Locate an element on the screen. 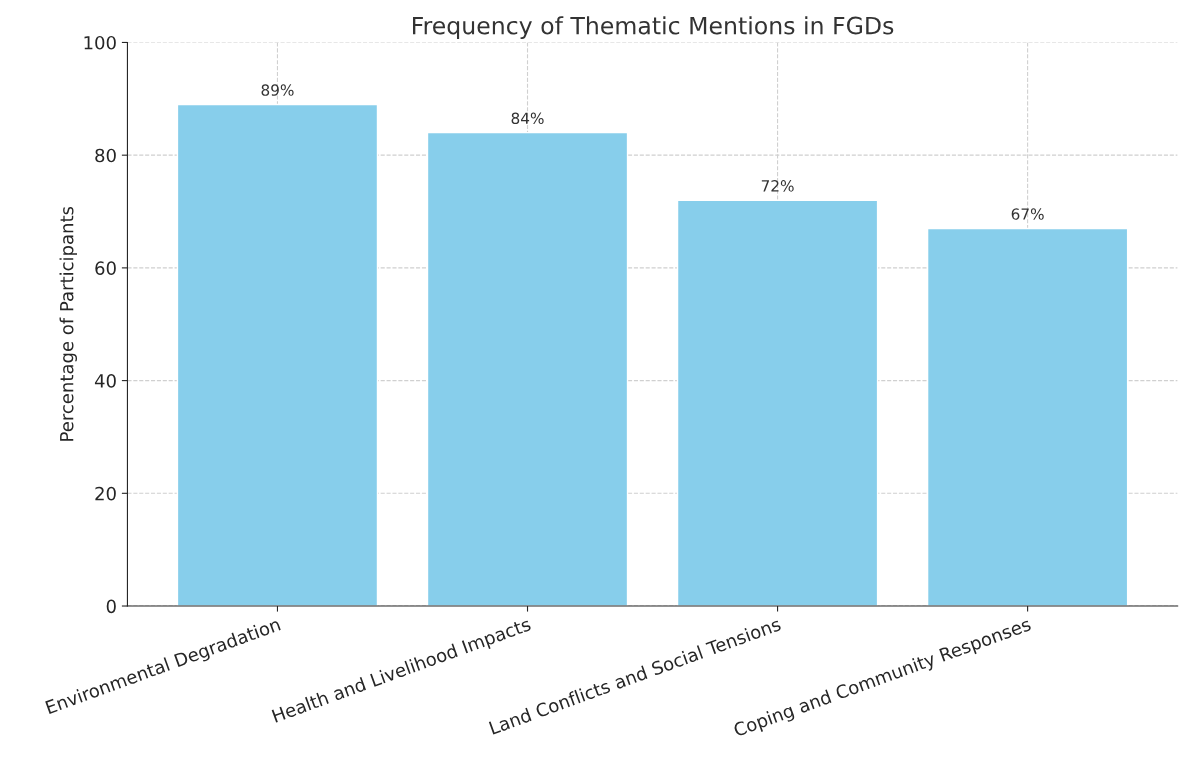  data-label: 89% is located at coordinates (277, 90).